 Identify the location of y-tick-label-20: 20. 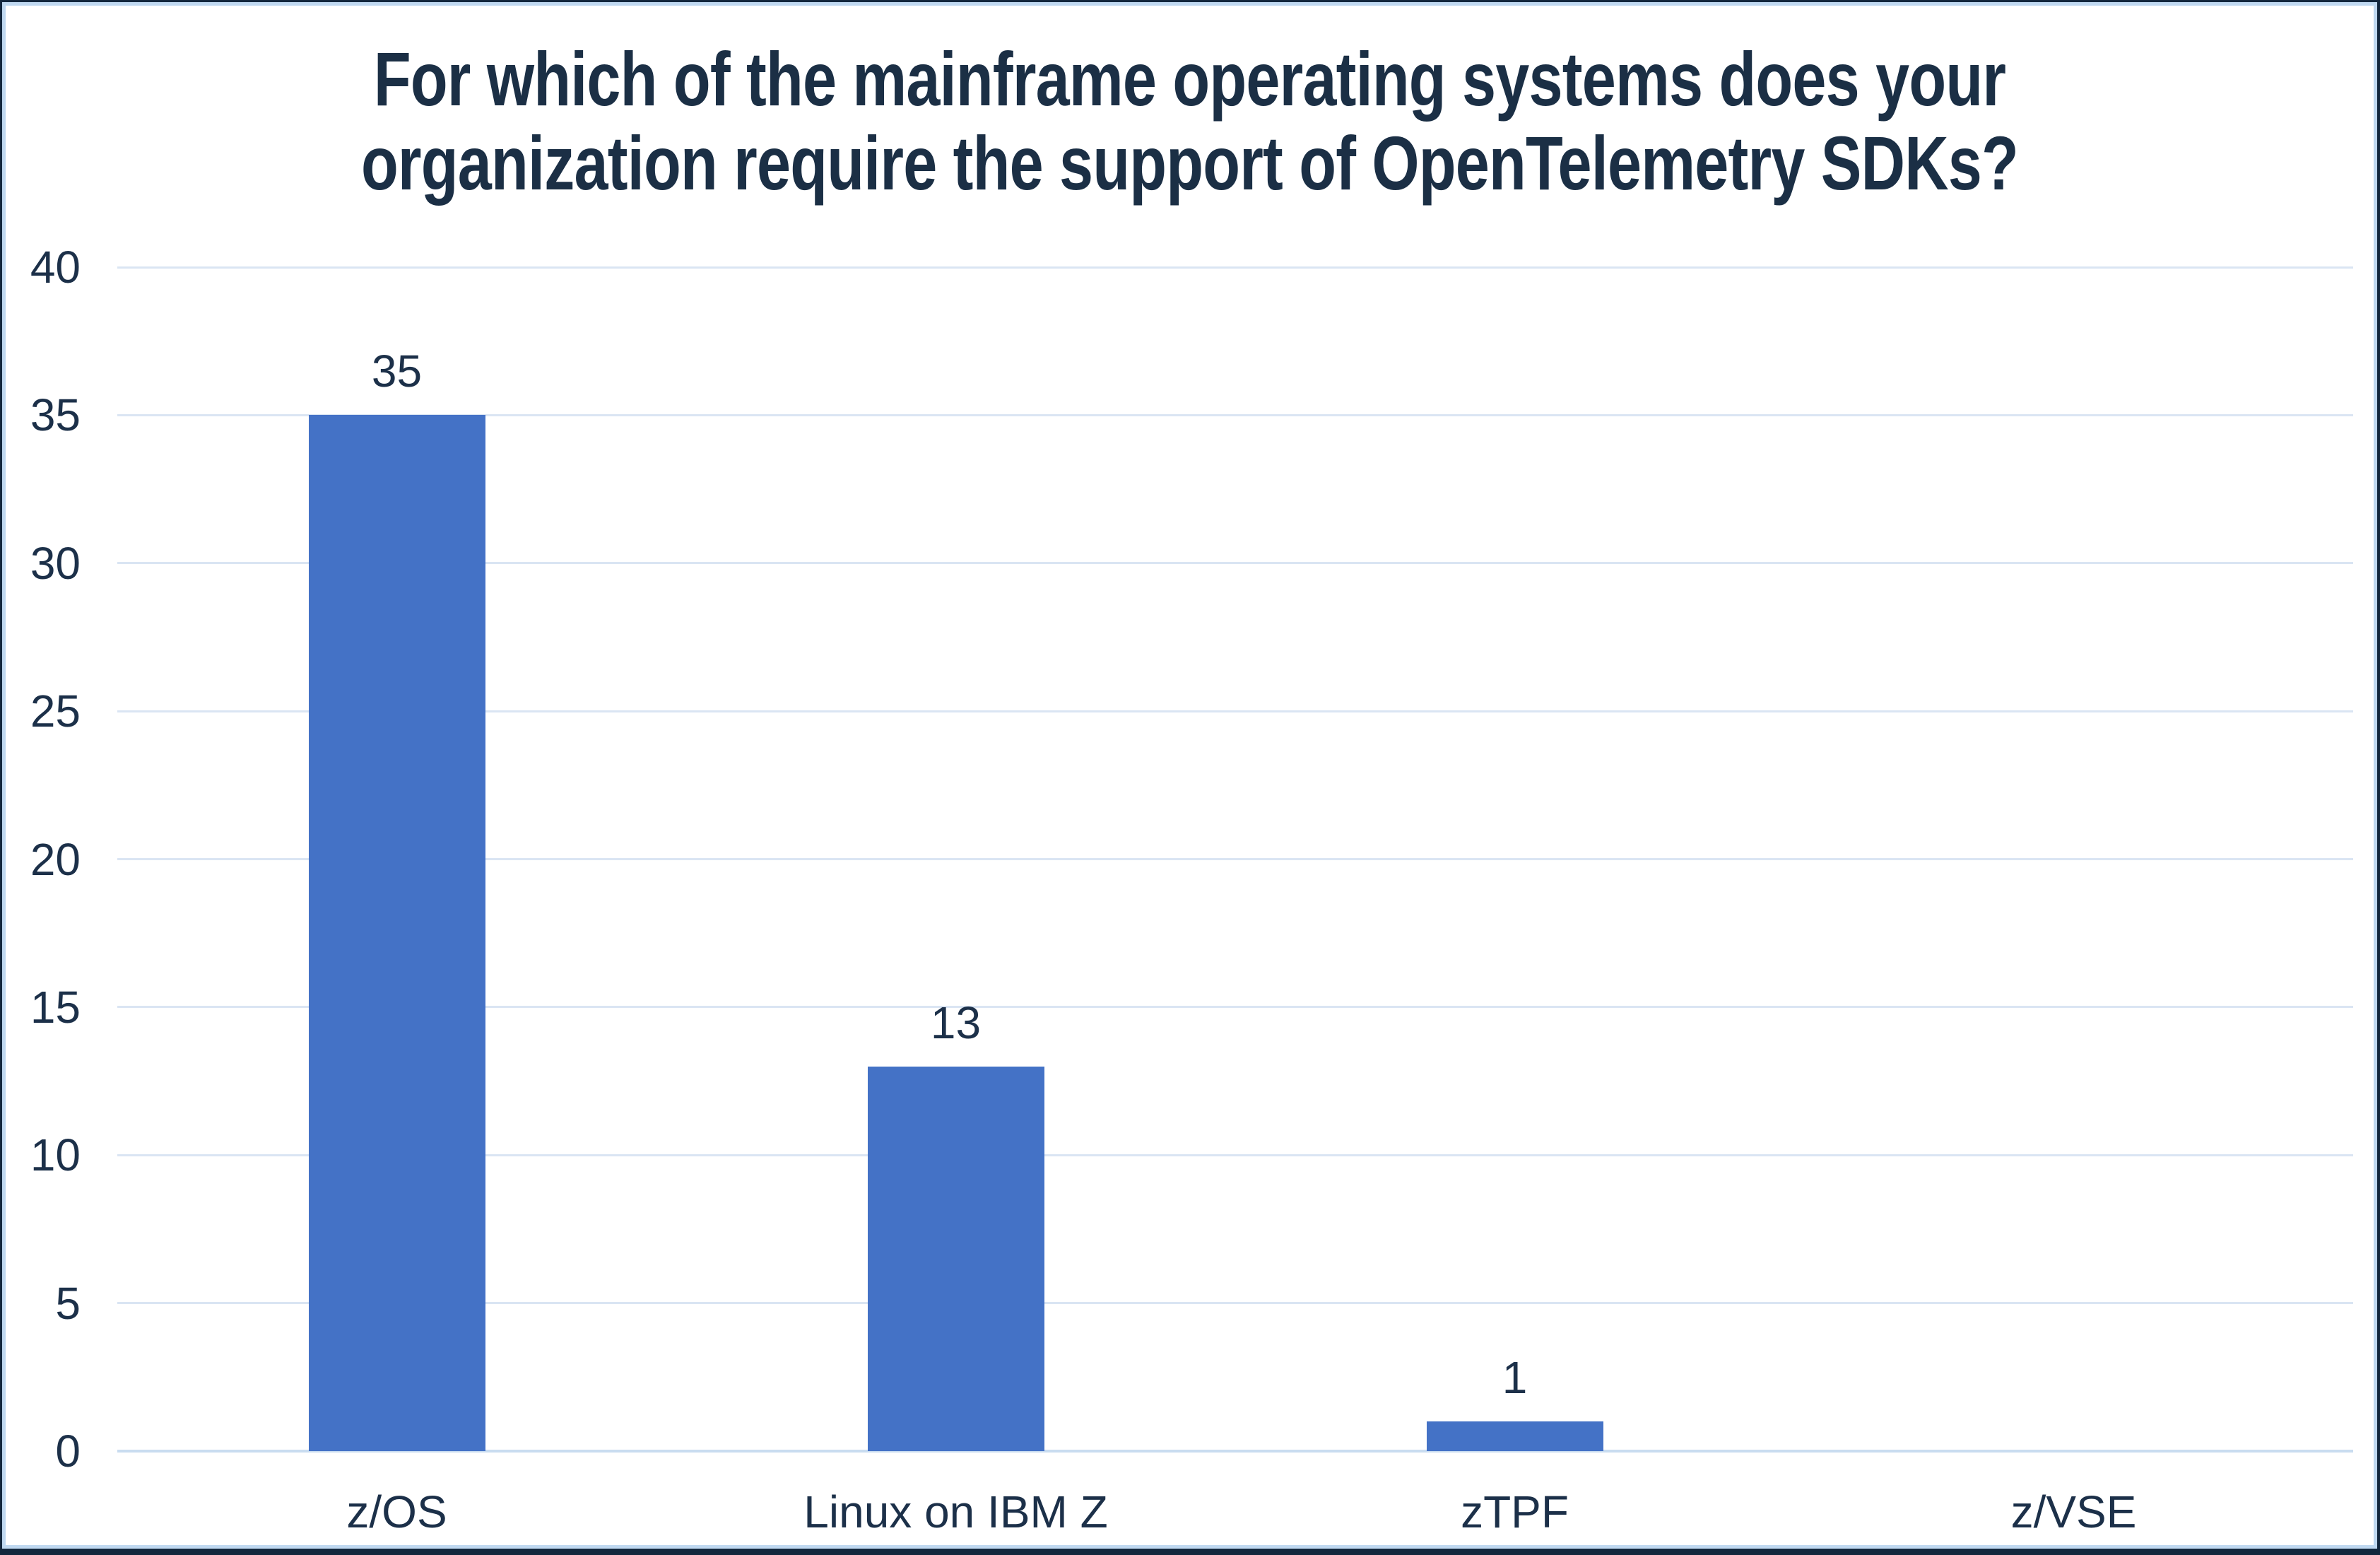
(56, 859).